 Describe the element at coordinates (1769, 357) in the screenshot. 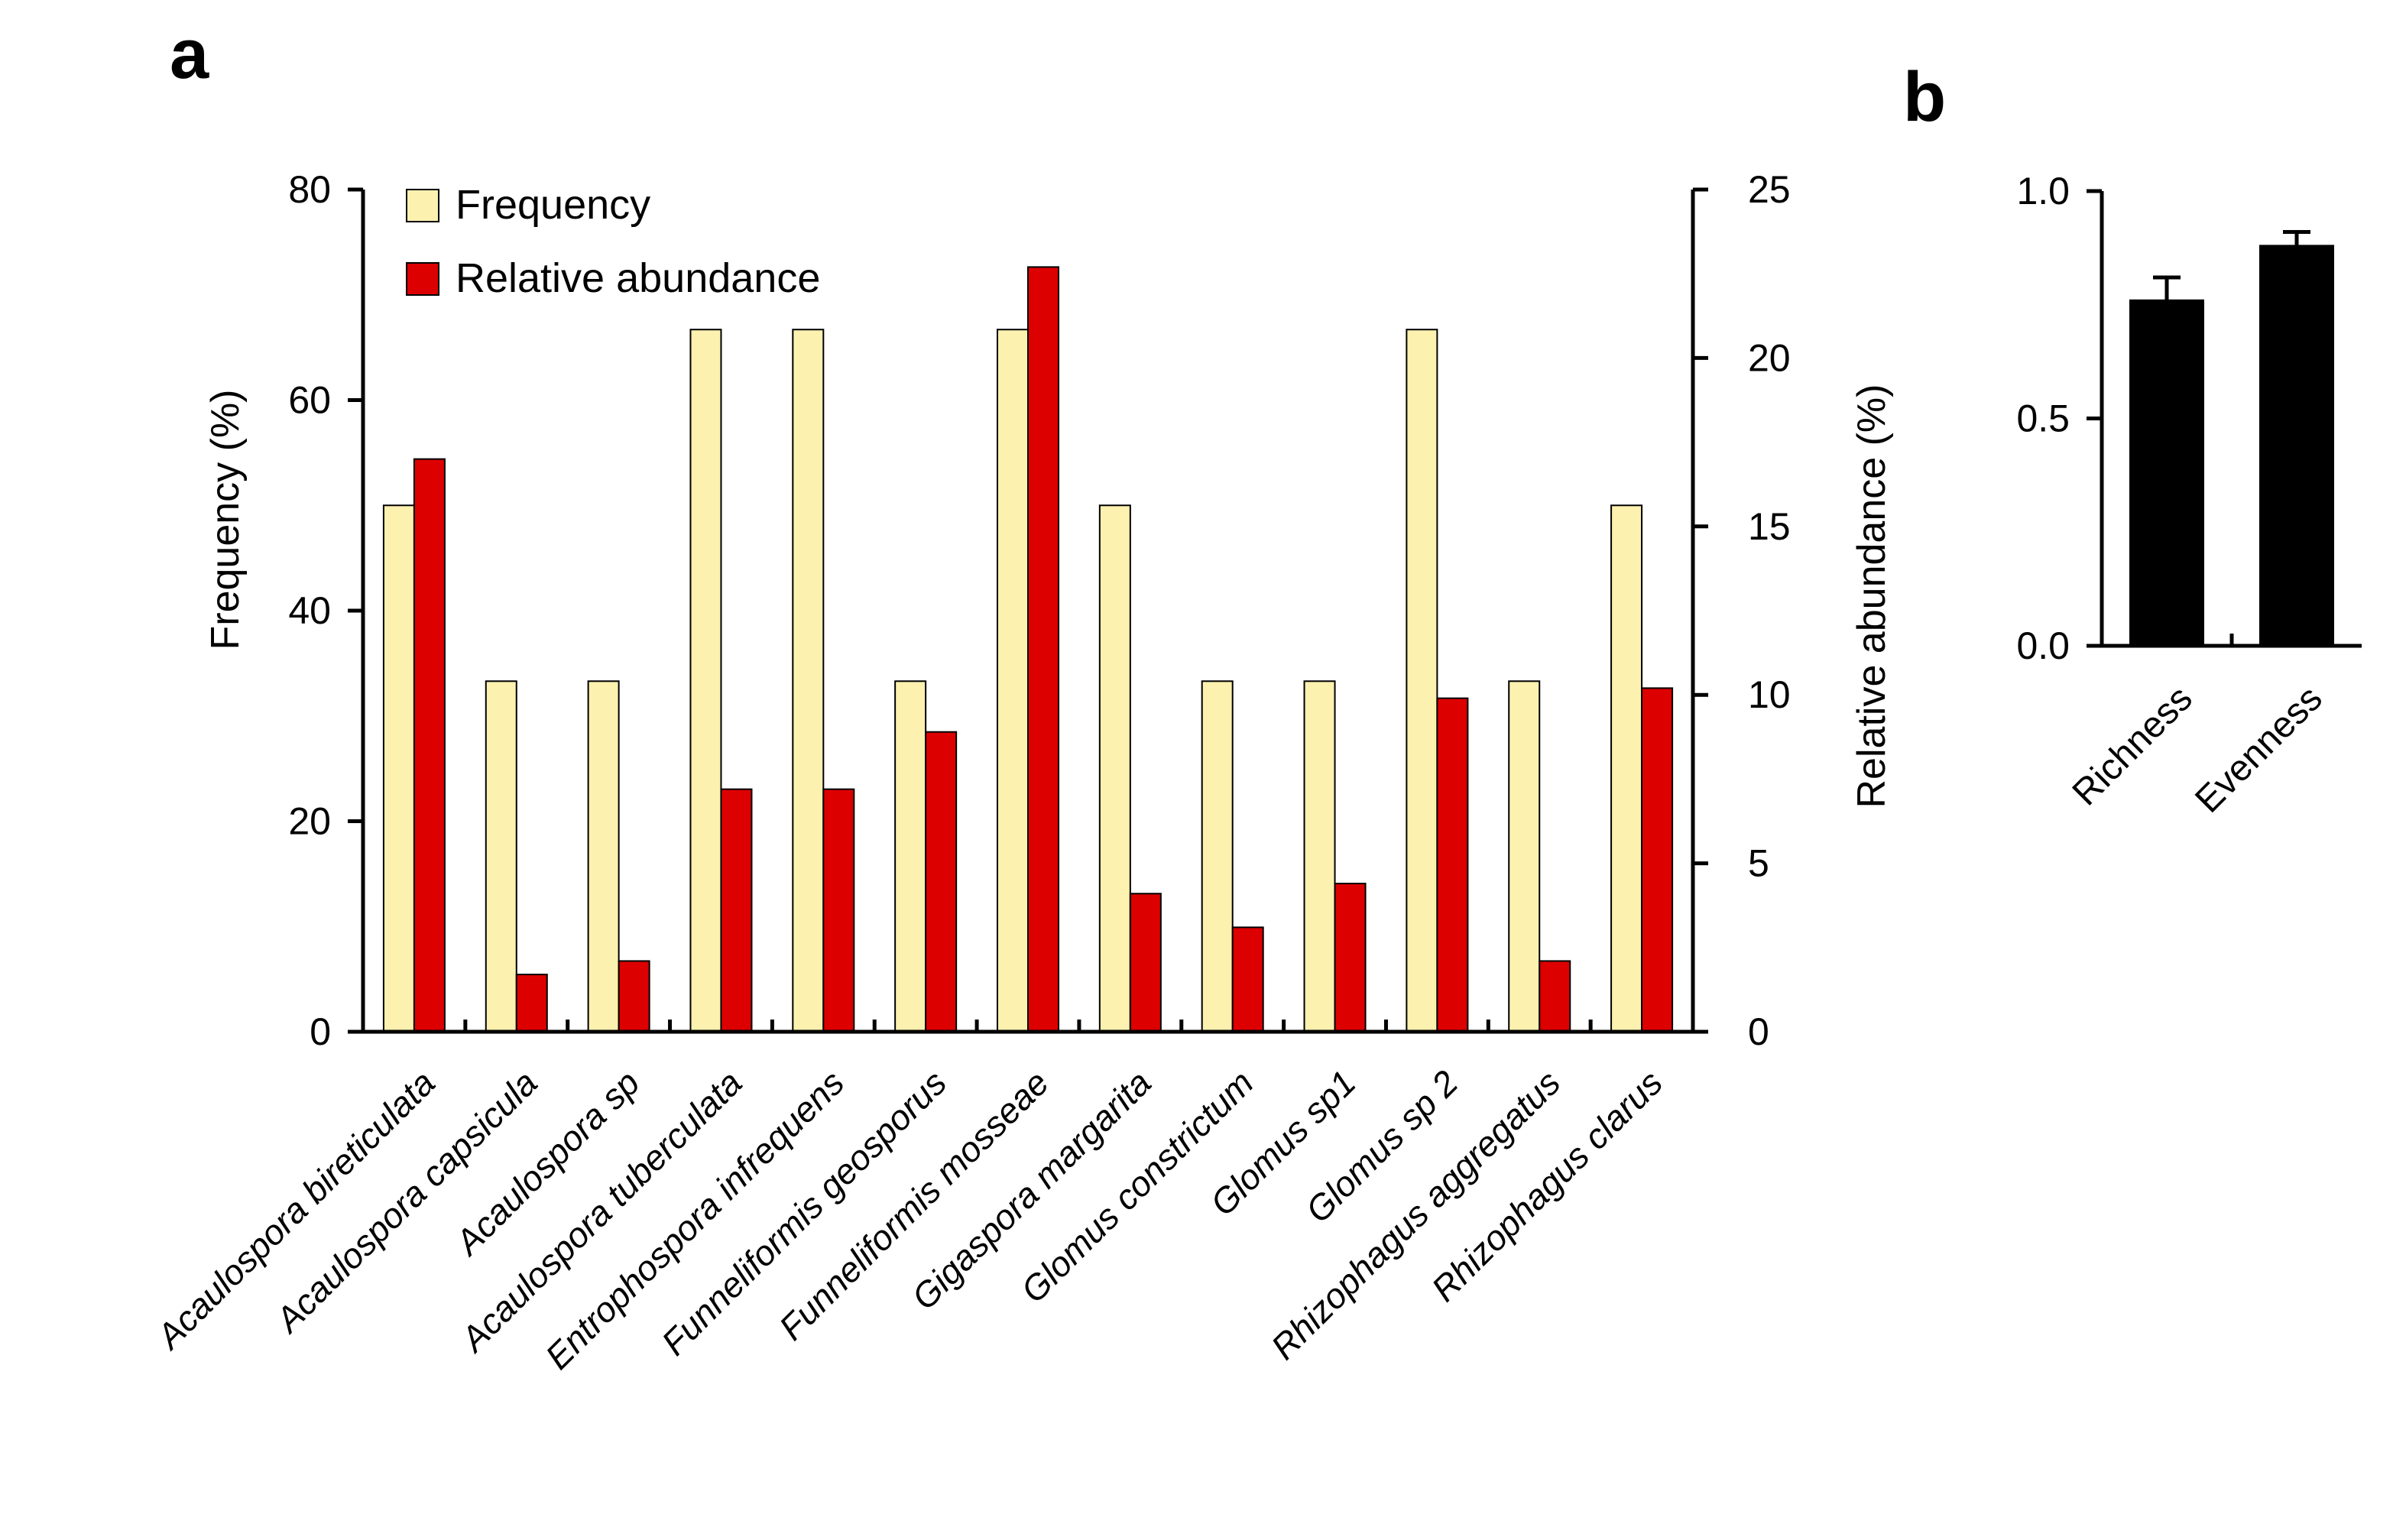

I see `y-tick-right-label: 20` at that location.